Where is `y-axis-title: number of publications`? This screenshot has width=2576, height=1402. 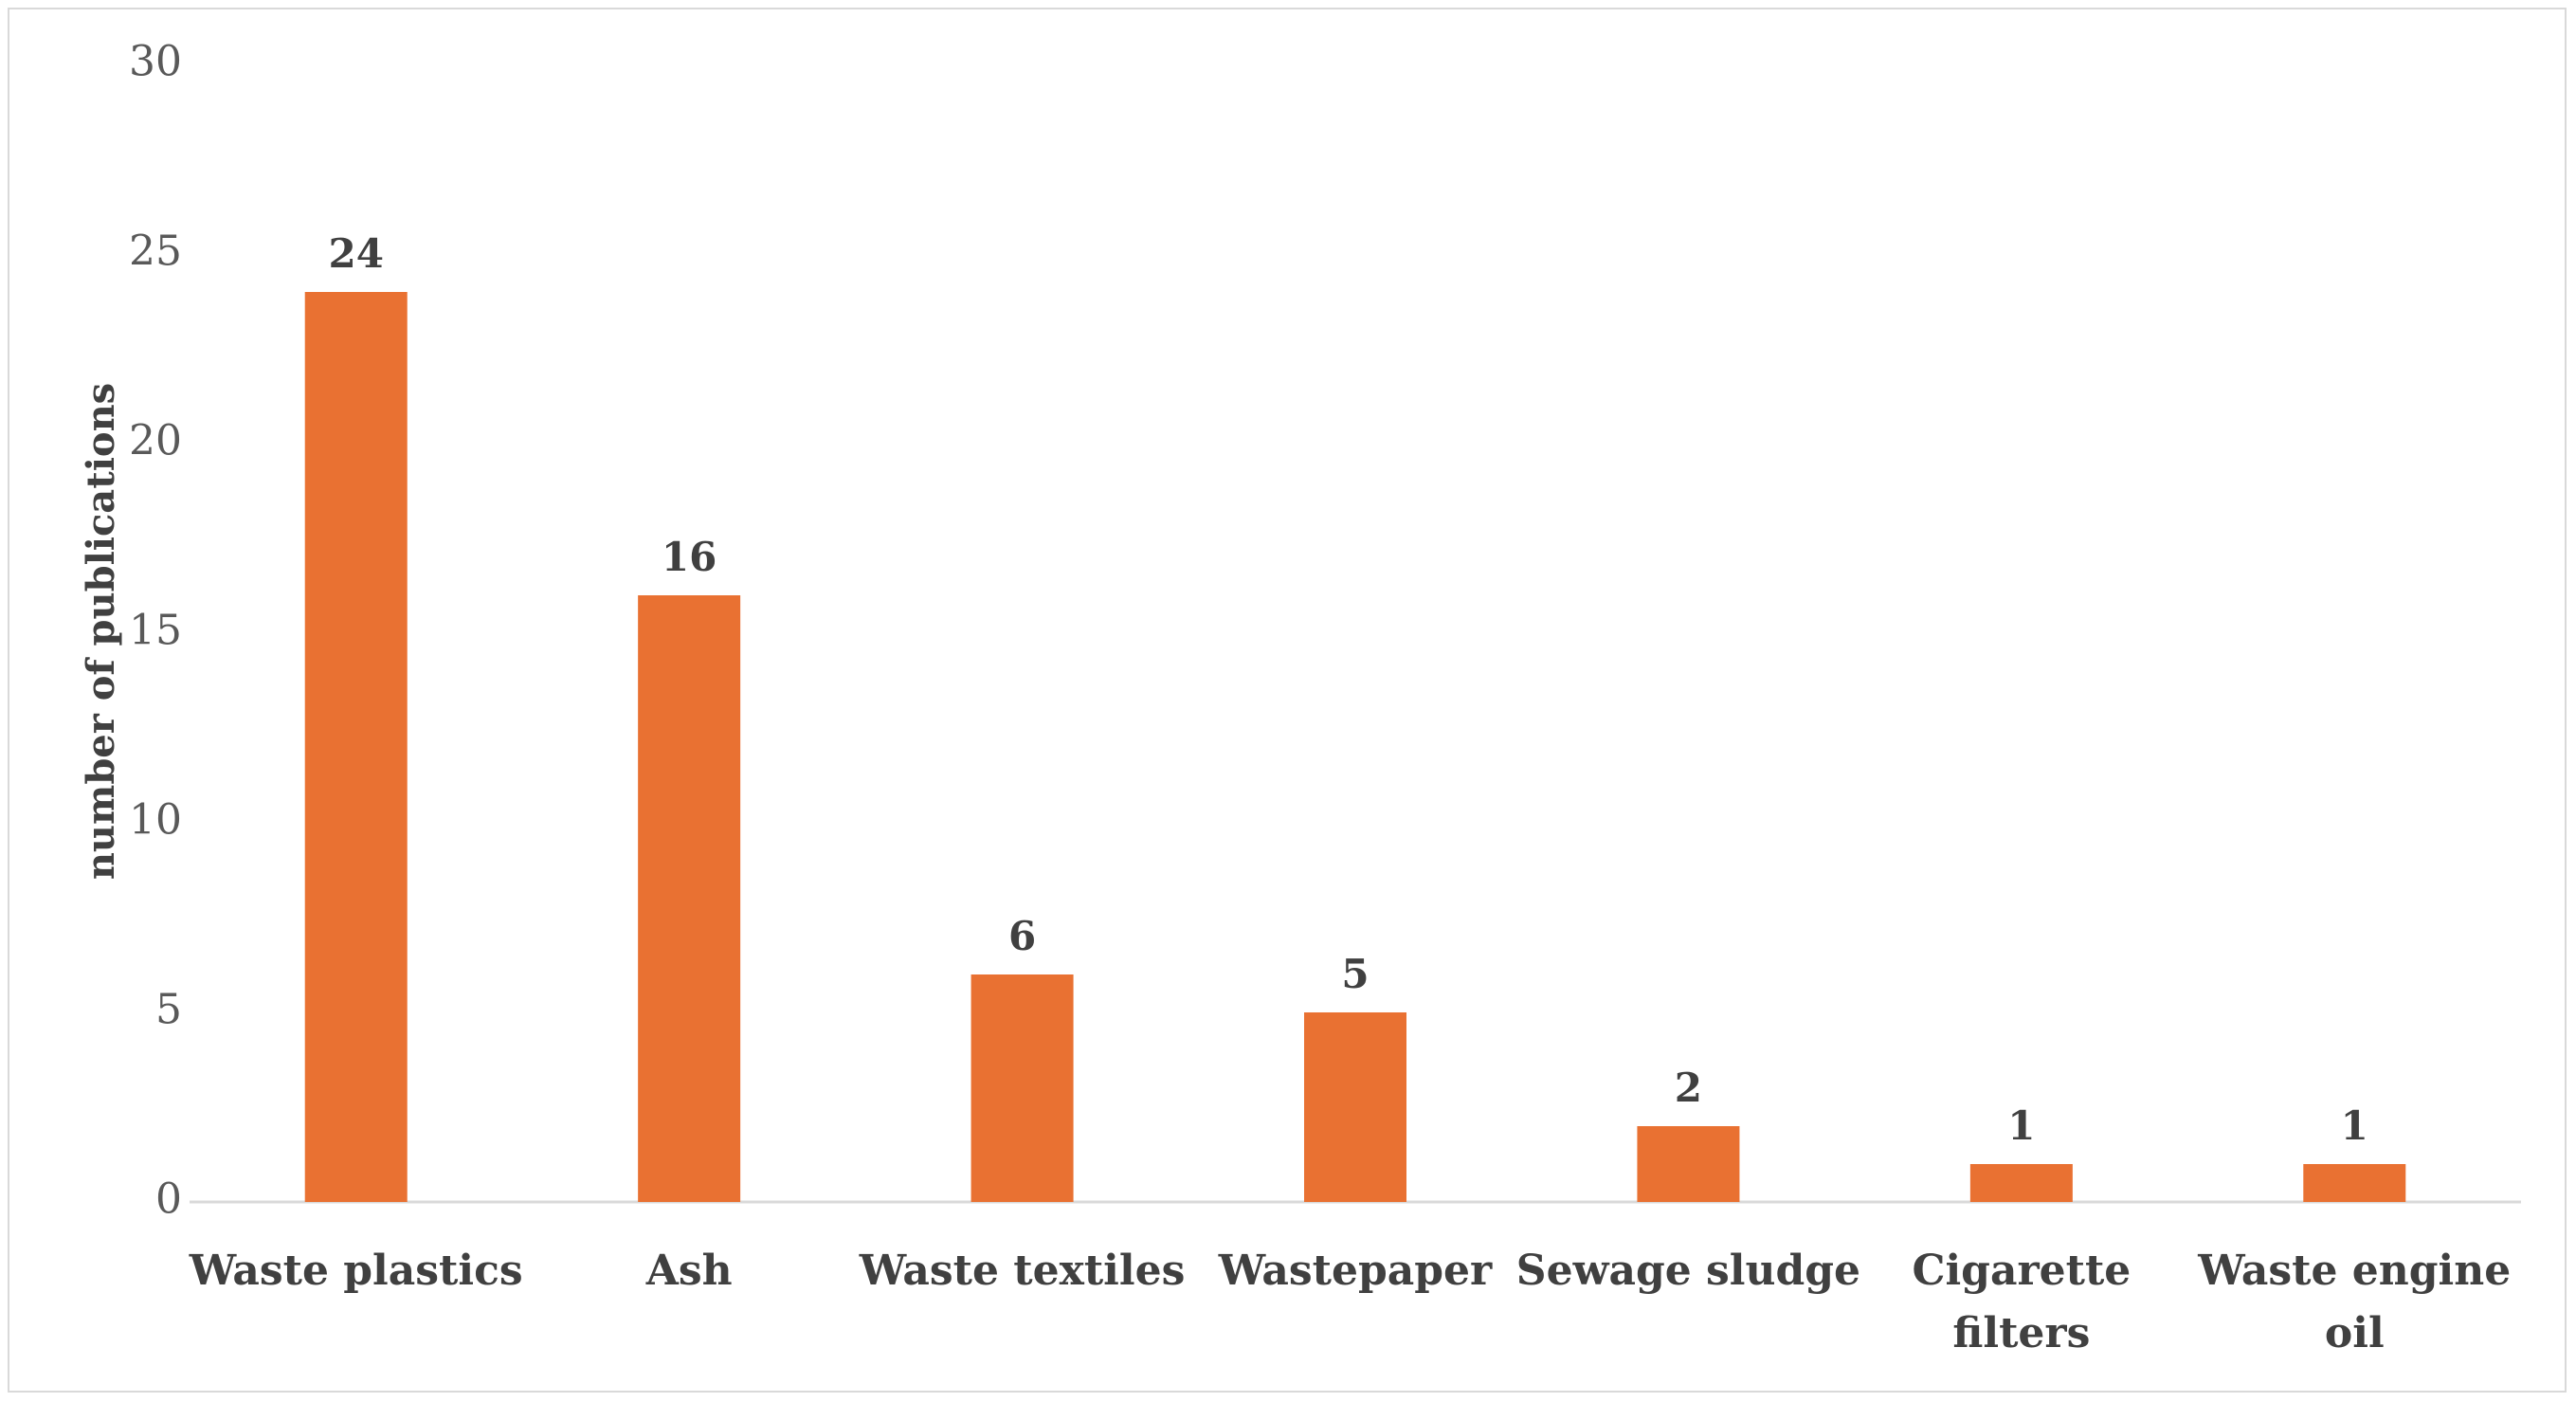 y-axis-title: number of publications is located at coordinates (101, 631).